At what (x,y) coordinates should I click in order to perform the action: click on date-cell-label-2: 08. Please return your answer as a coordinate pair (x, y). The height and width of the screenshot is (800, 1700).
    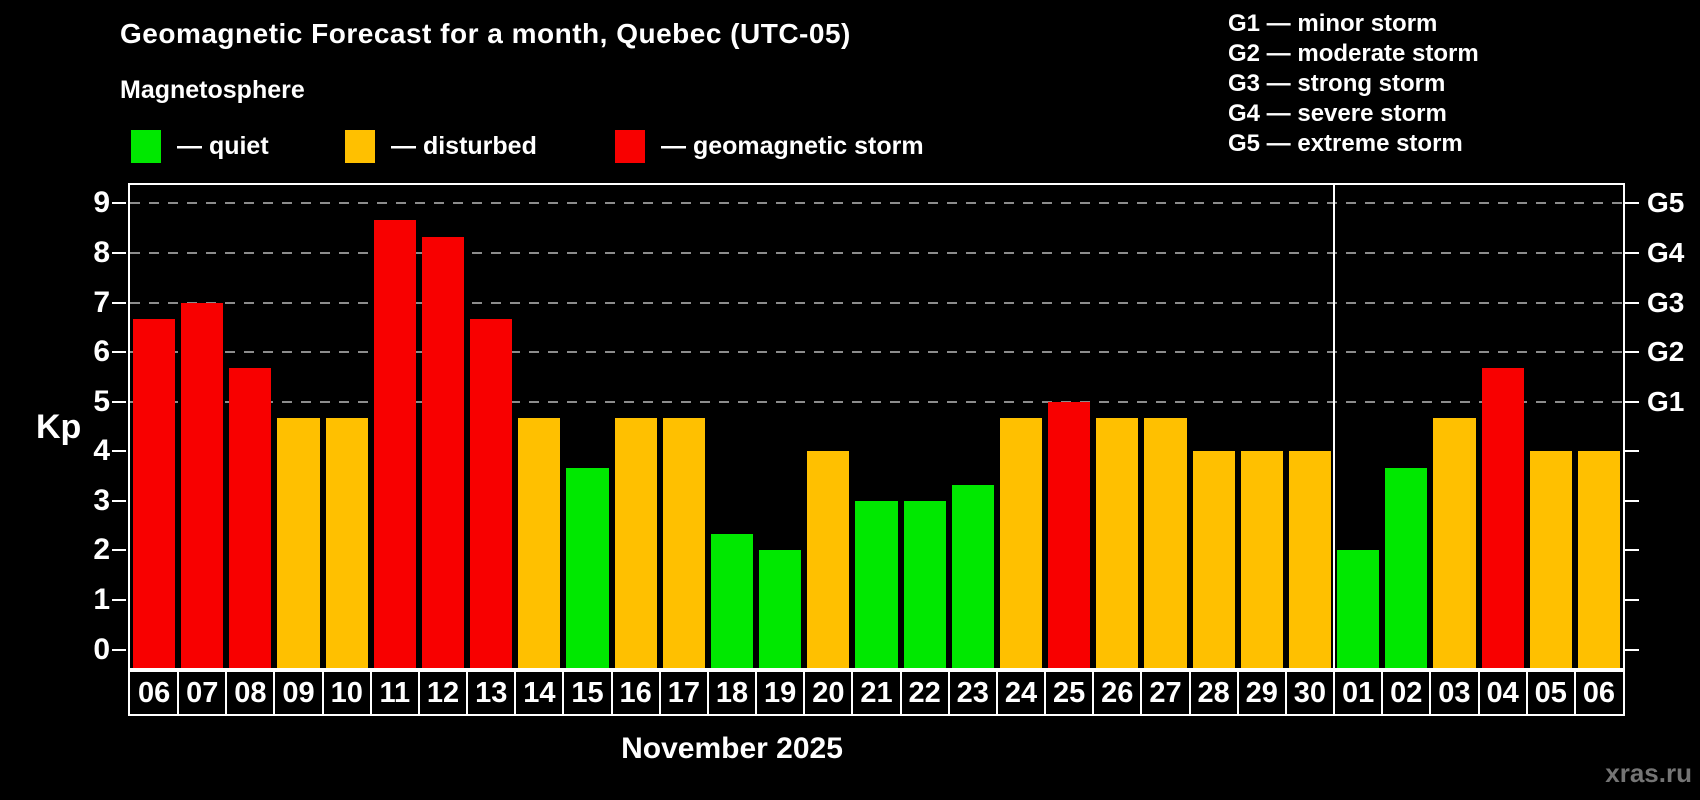
    Looking at the image, I should click on (250, 693).